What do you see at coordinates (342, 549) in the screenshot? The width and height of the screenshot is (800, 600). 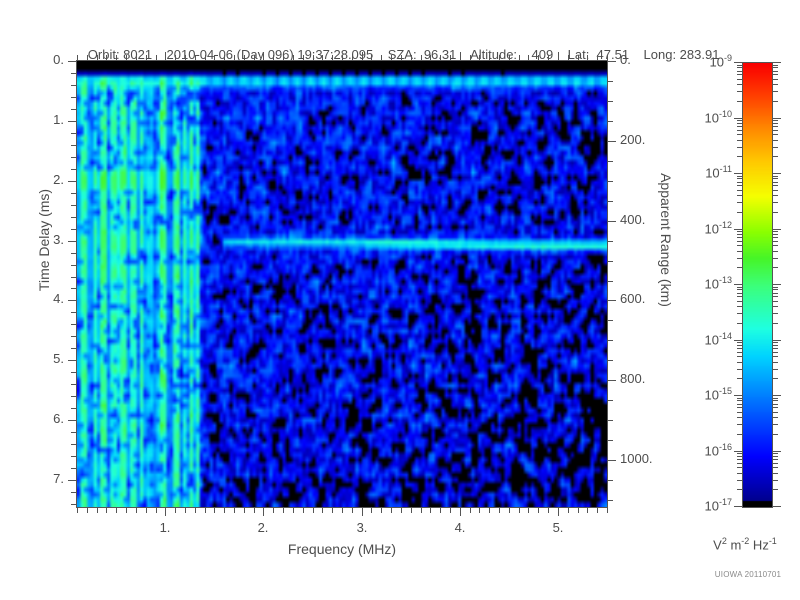 I see `x-axis-title: Frequency (MHz)` at bounding box center [342, 549].